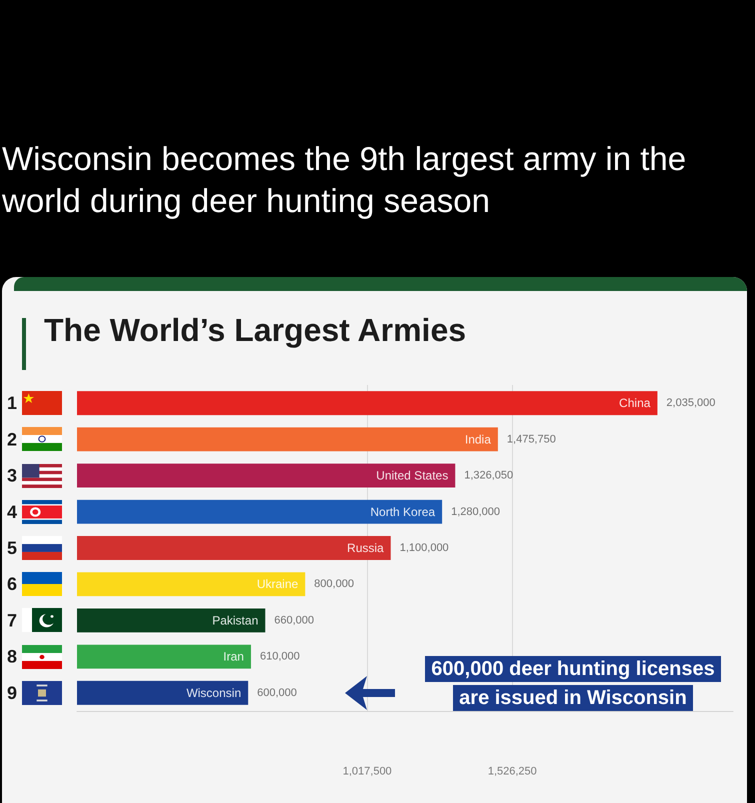 The height and width of the screenshot is (803, 755). Describe the element at coordinates (12, 403) in the screenshot. I see `text: 1` at that location.